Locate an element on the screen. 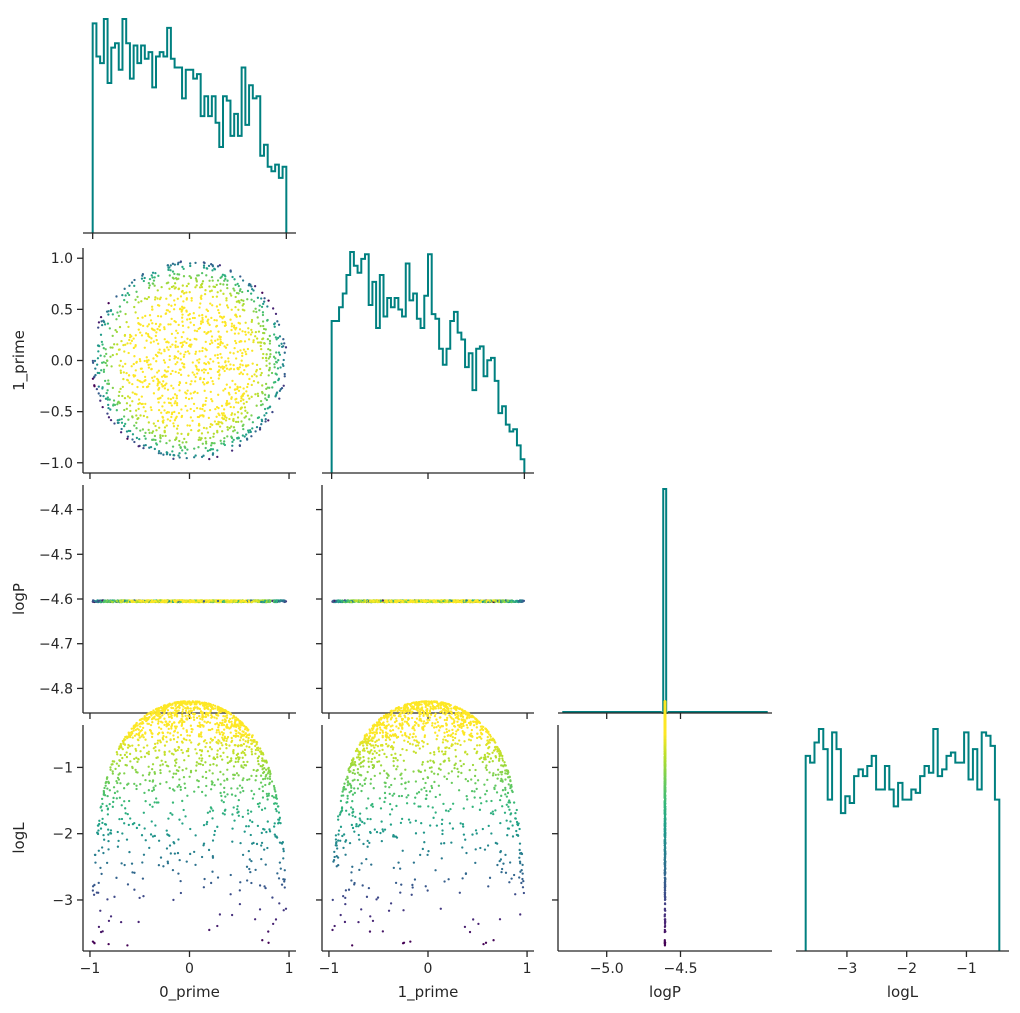 This screenshot has height=1013, width=1020. y-tick-label: 0.5 is located at coordinates (62, 310).